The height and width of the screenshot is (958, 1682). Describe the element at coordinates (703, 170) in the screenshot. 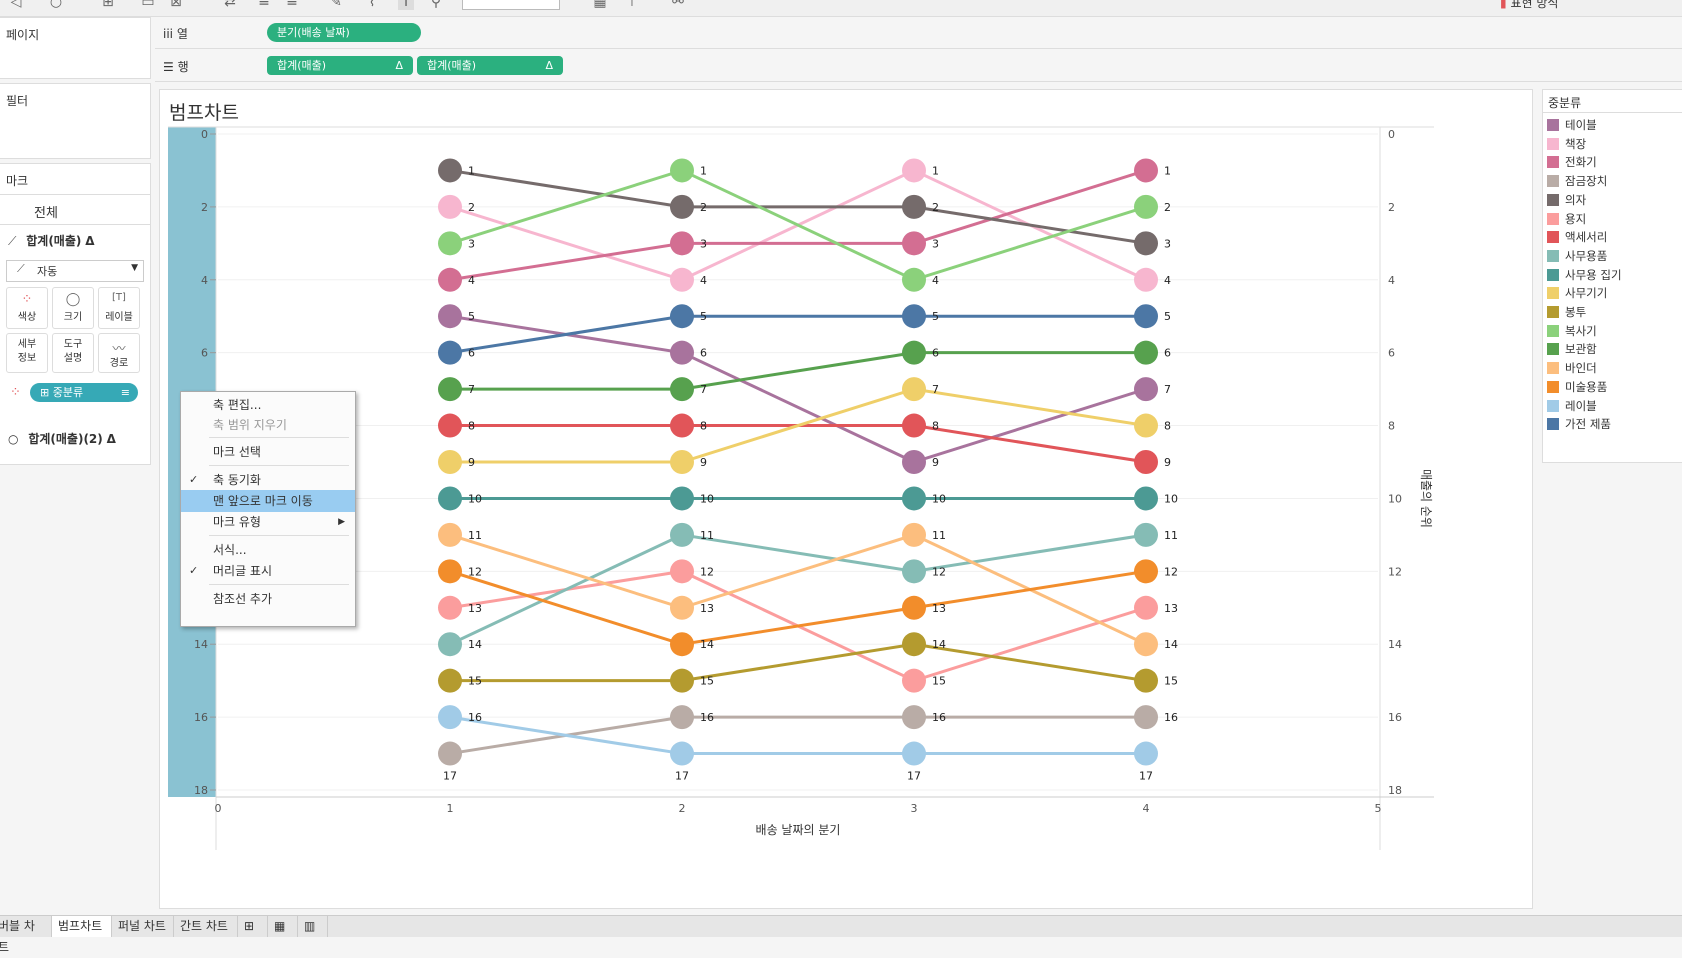

I see `data-label: 1` at that location.